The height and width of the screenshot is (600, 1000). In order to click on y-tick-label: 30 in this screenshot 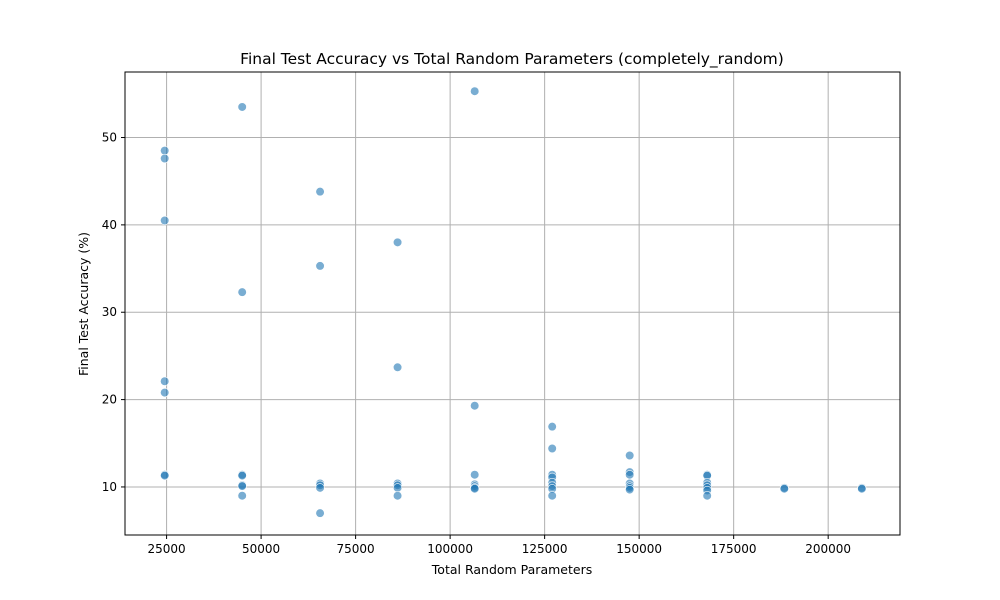, I will do `click(109, 312)`.